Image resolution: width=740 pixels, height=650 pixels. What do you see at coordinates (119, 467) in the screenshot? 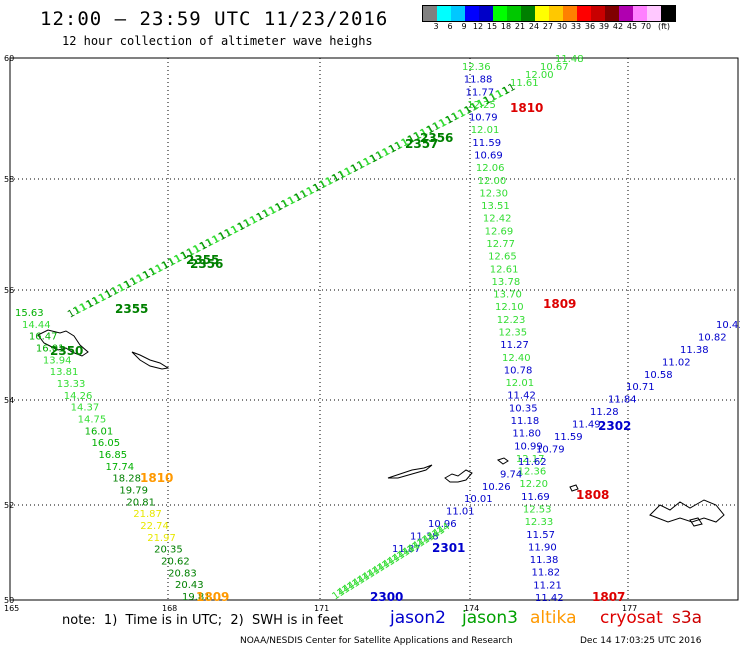
I see `wave-height-value: 17.74` at bounding box center [119, 467].